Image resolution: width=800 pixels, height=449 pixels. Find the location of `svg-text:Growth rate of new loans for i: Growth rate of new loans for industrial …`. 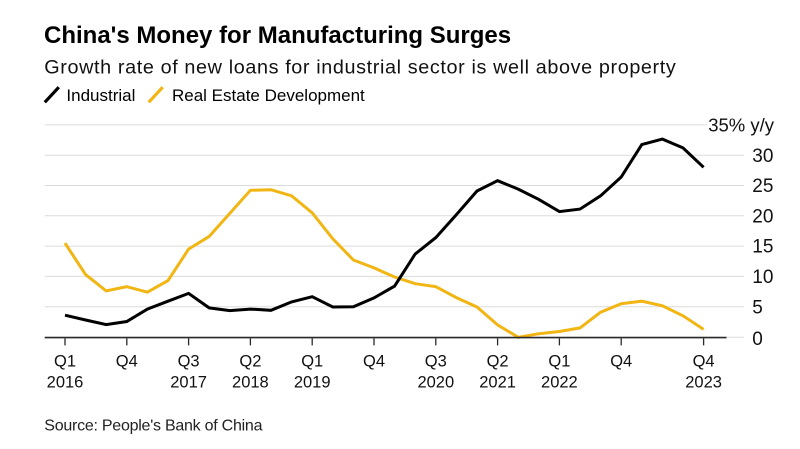

svg-text:Growth rate of new loans for i: Growth rate of new loans for industrial … is located at coordinates (360, 67).